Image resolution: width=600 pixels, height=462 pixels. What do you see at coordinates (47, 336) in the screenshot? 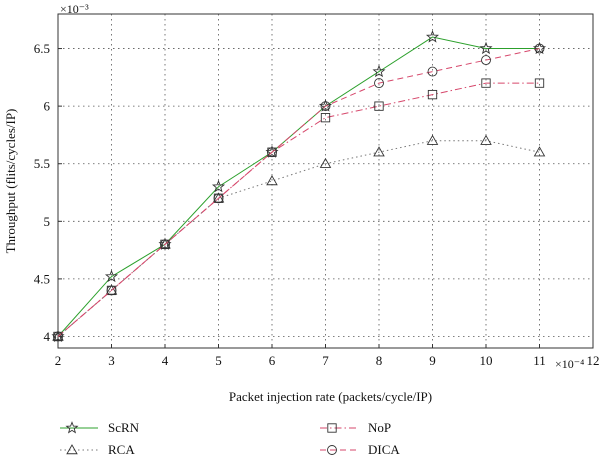
I see `y-tick-label: 4` at bounding box center [47, 336].